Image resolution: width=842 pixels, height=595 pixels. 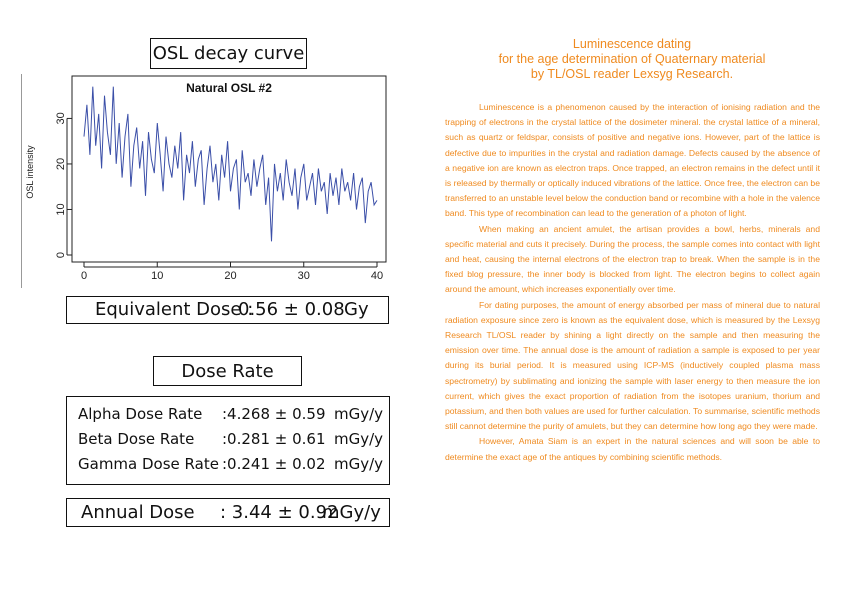 I want to click on osl-decay-series-line, so click(x=230, y=164).